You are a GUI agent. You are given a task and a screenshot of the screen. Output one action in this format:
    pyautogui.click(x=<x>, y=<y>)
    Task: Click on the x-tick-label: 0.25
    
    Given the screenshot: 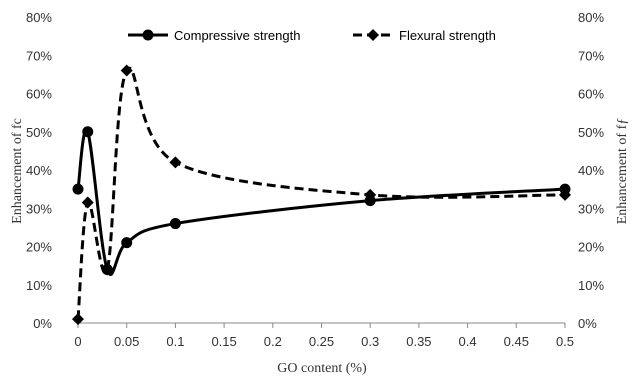 What is the action you would take?
    pyautogui.click(x=321, y=341)
    